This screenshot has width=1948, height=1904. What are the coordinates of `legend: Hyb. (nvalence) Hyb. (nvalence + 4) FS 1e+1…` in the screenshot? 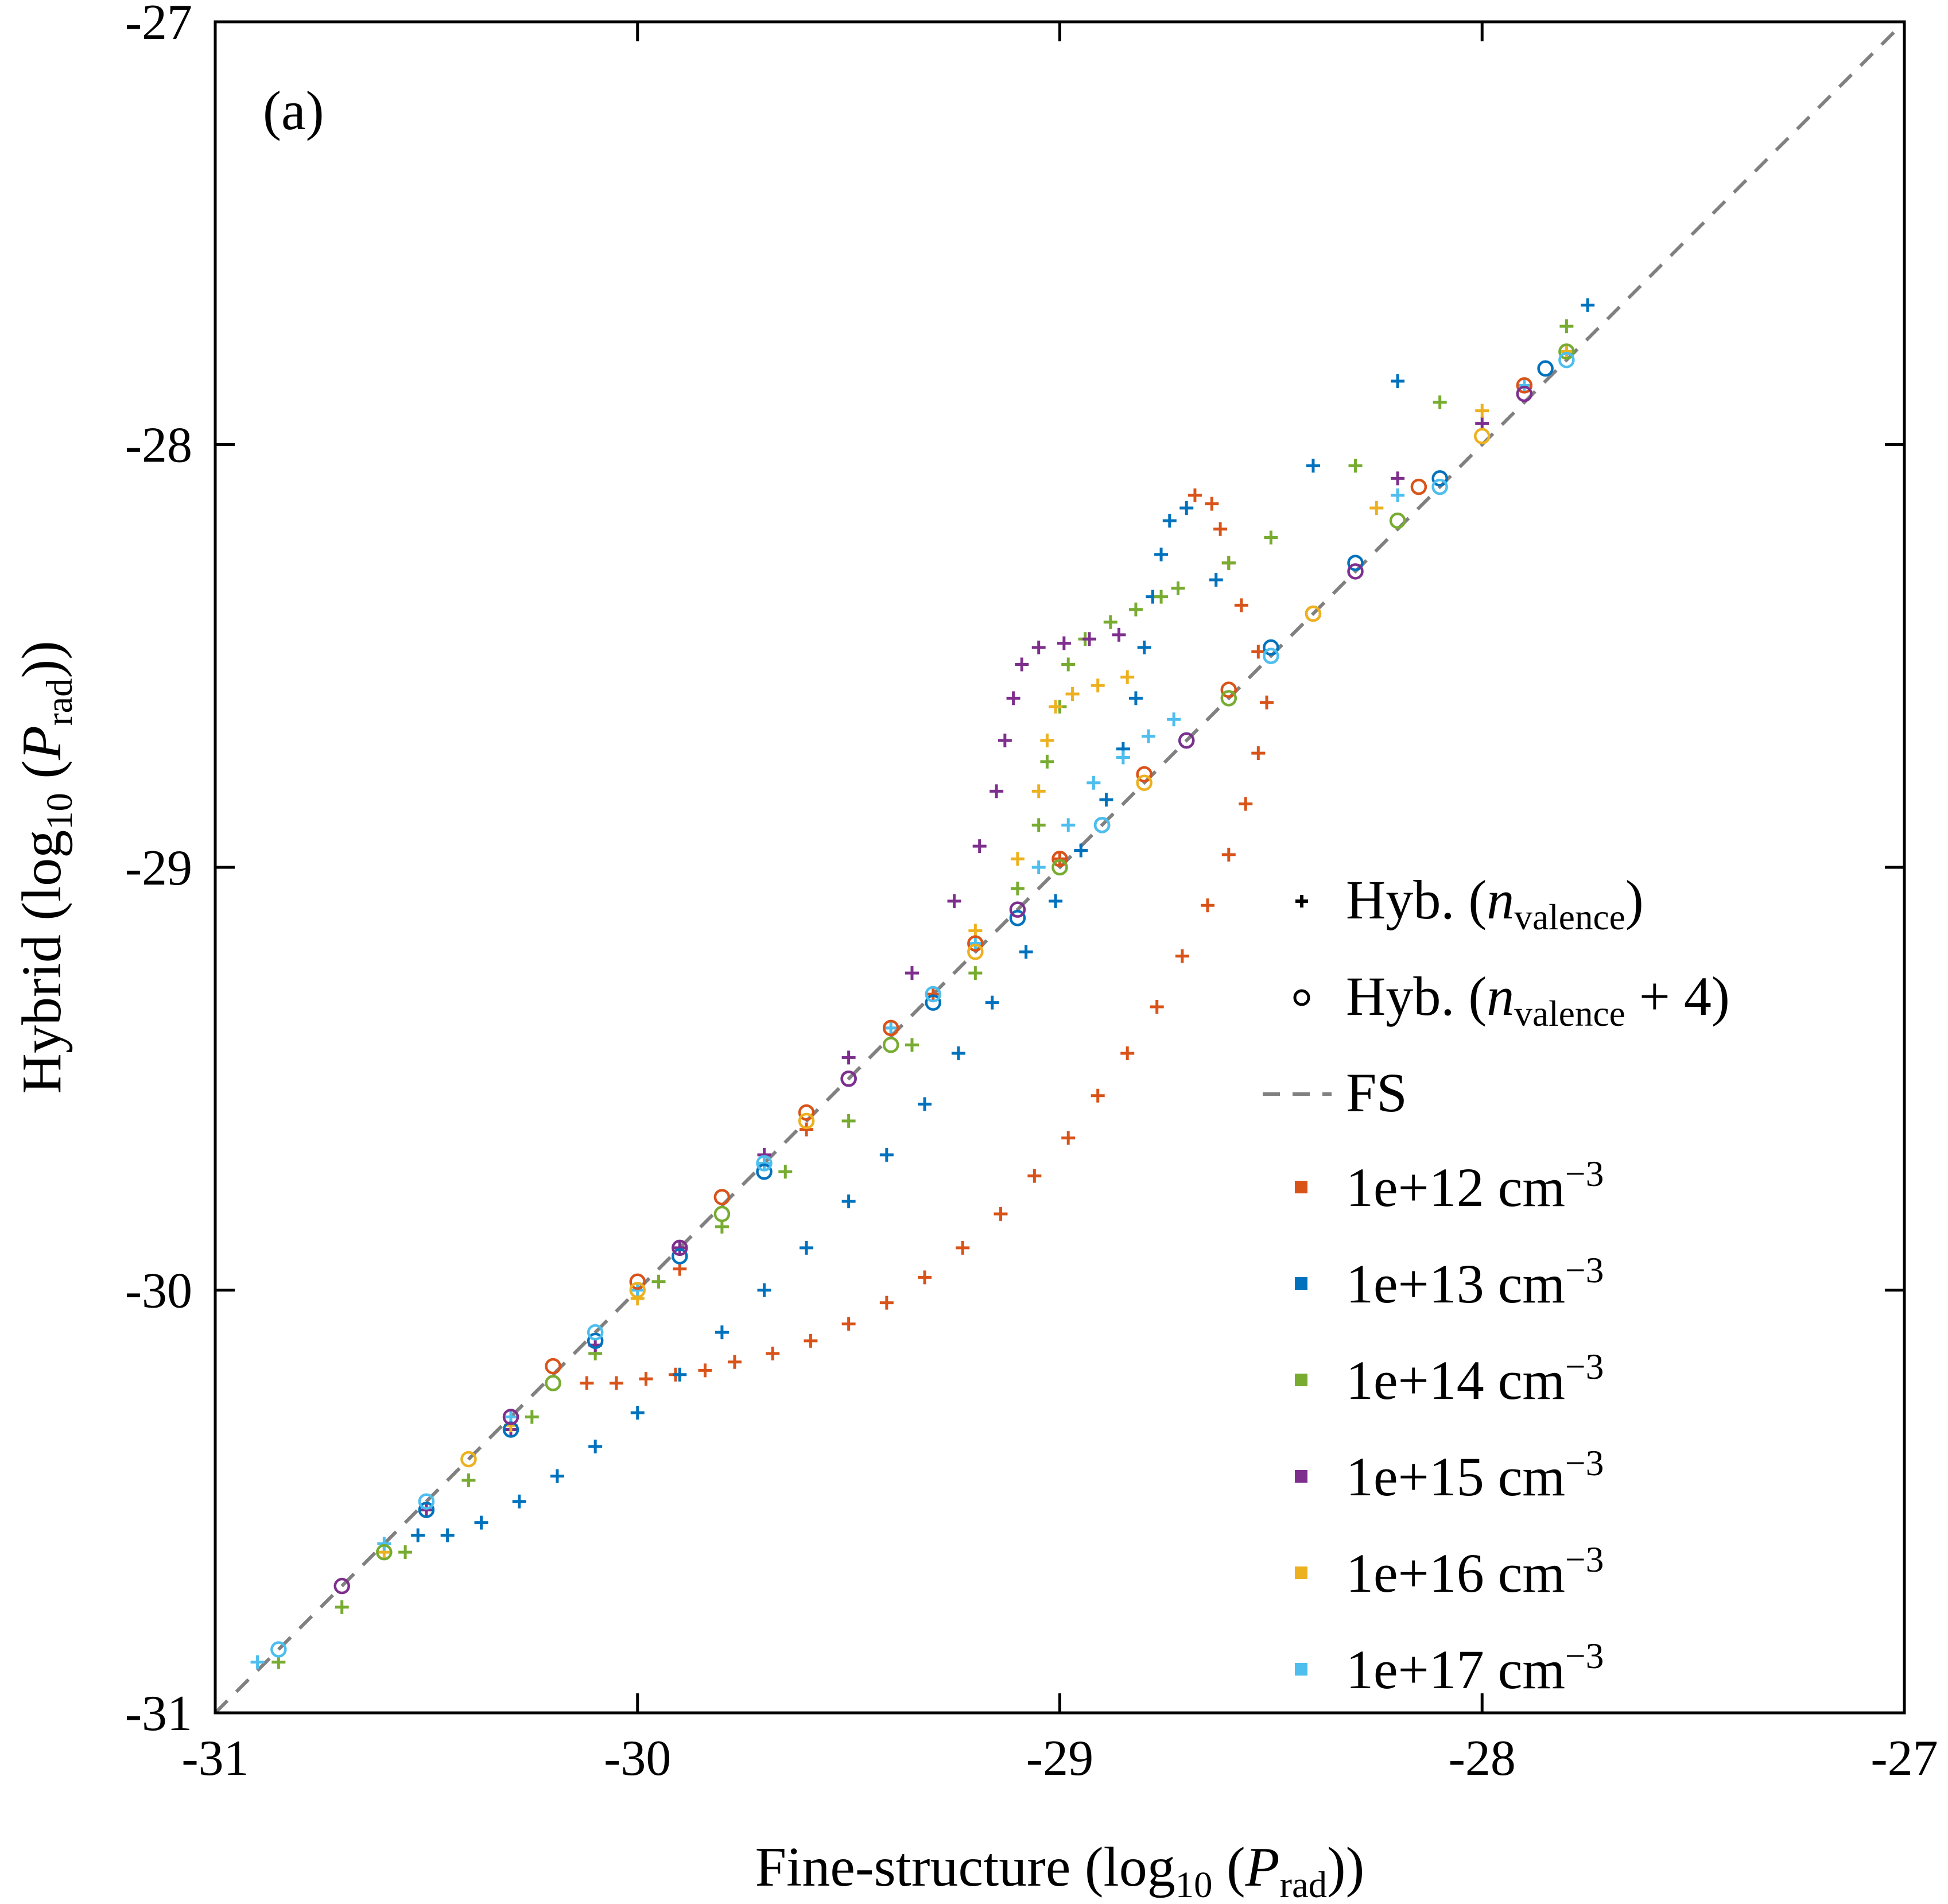 It's located at (1496, 1284).